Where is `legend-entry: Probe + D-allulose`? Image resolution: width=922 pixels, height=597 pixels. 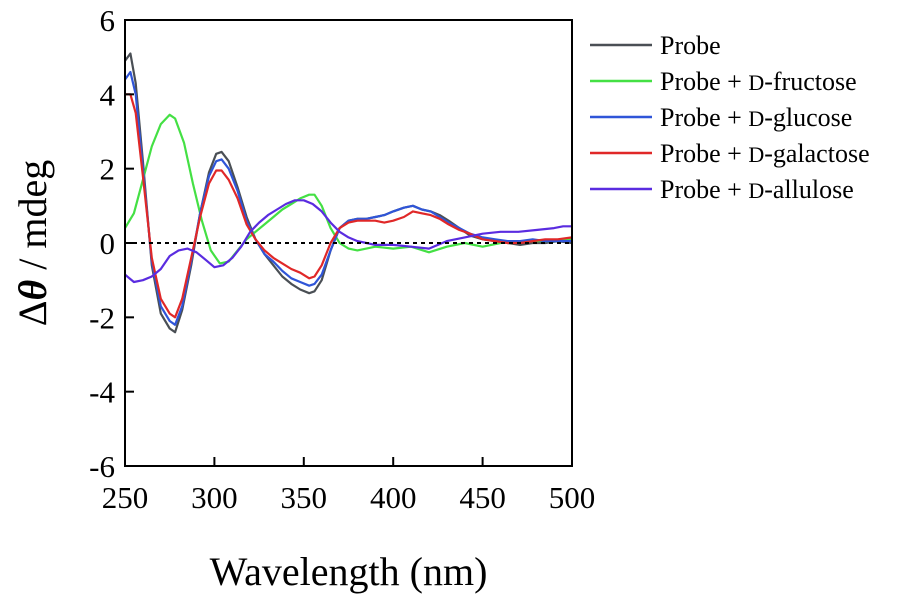 legend-entry: Probe + D-allulose is located at coordinates (757, 189).